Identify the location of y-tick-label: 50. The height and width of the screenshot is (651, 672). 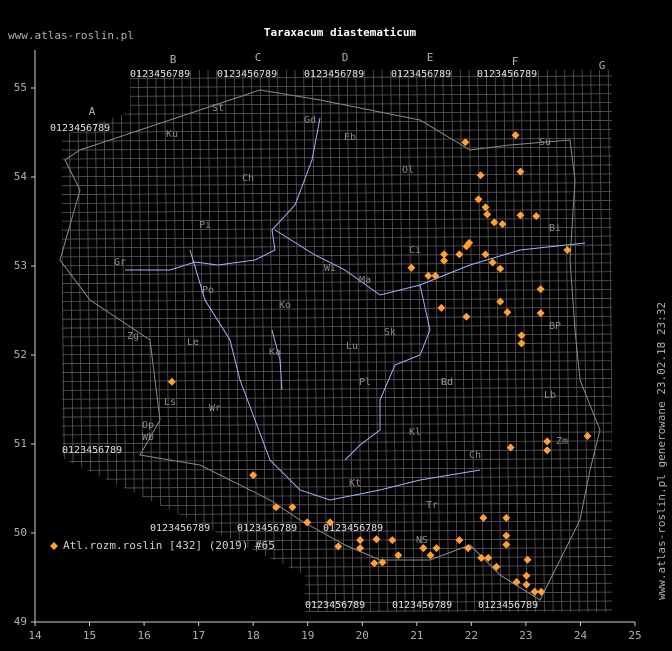
(20, 532).